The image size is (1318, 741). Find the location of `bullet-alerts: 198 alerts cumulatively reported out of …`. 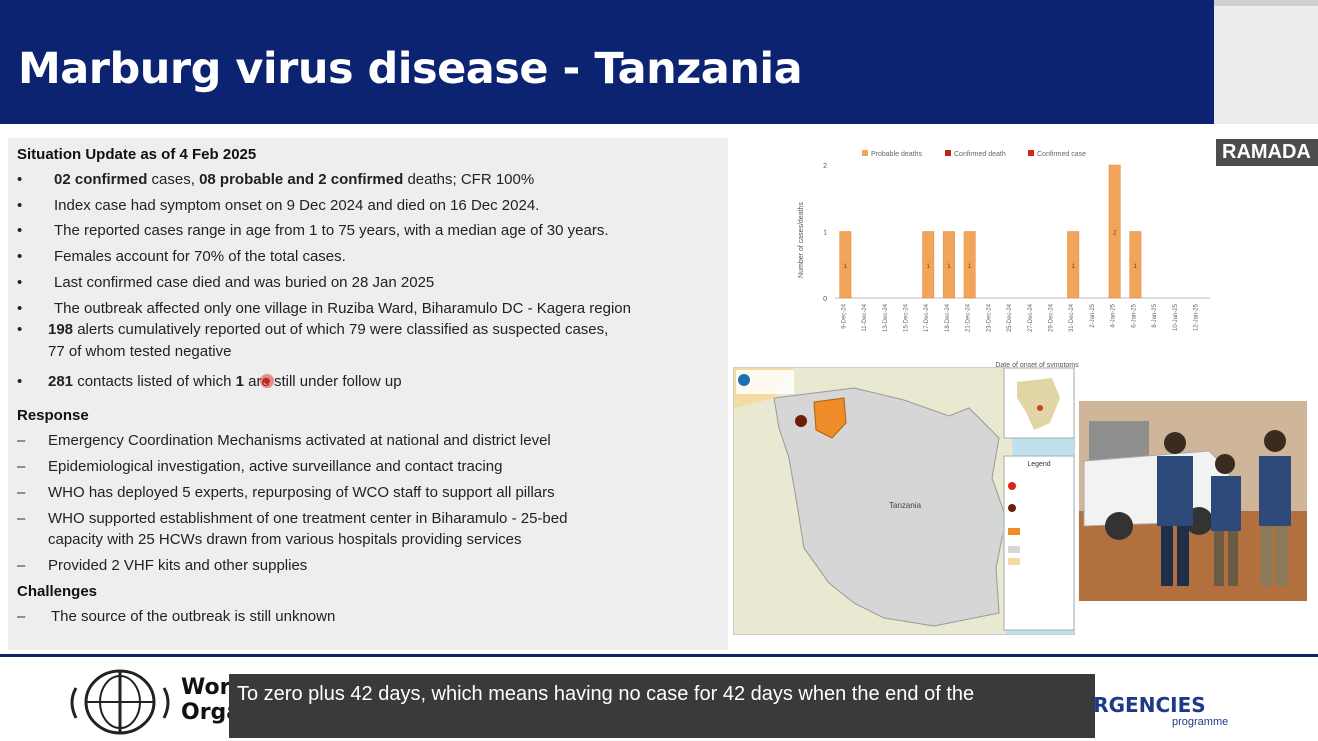

bullet-alerts: 198 alerts cumulatively reported out of … is located at coordinates (328, 329).